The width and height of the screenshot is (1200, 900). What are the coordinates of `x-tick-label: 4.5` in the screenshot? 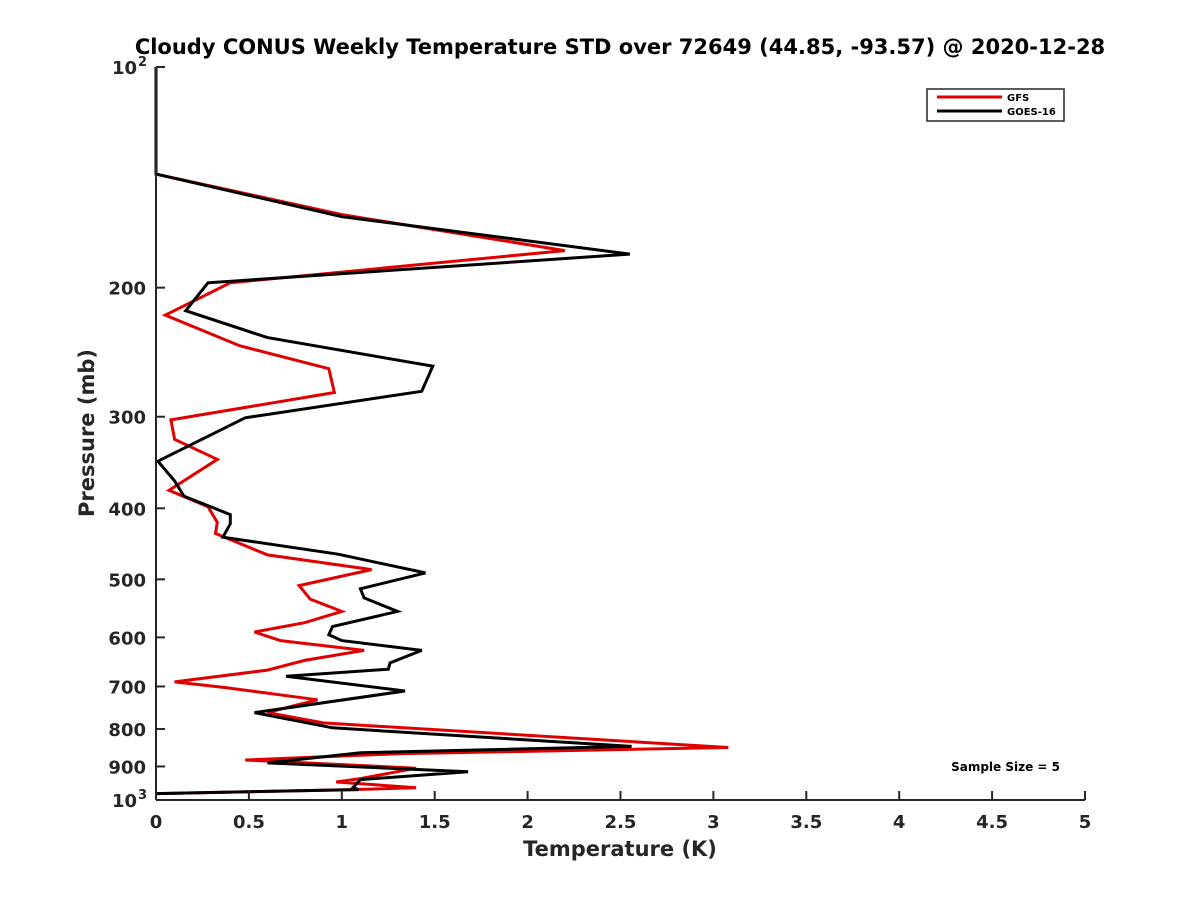 It's located at (992, 822).